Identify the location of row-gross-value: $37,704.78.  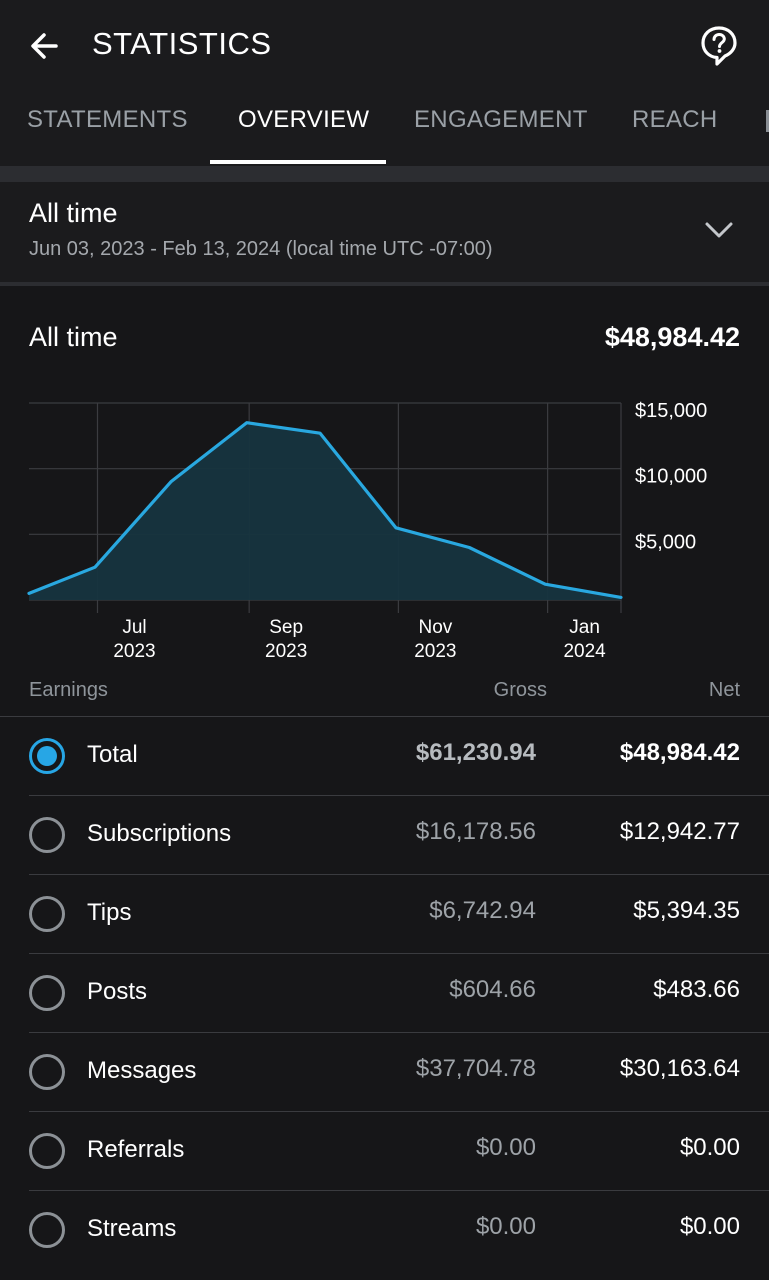
(475, 1068).